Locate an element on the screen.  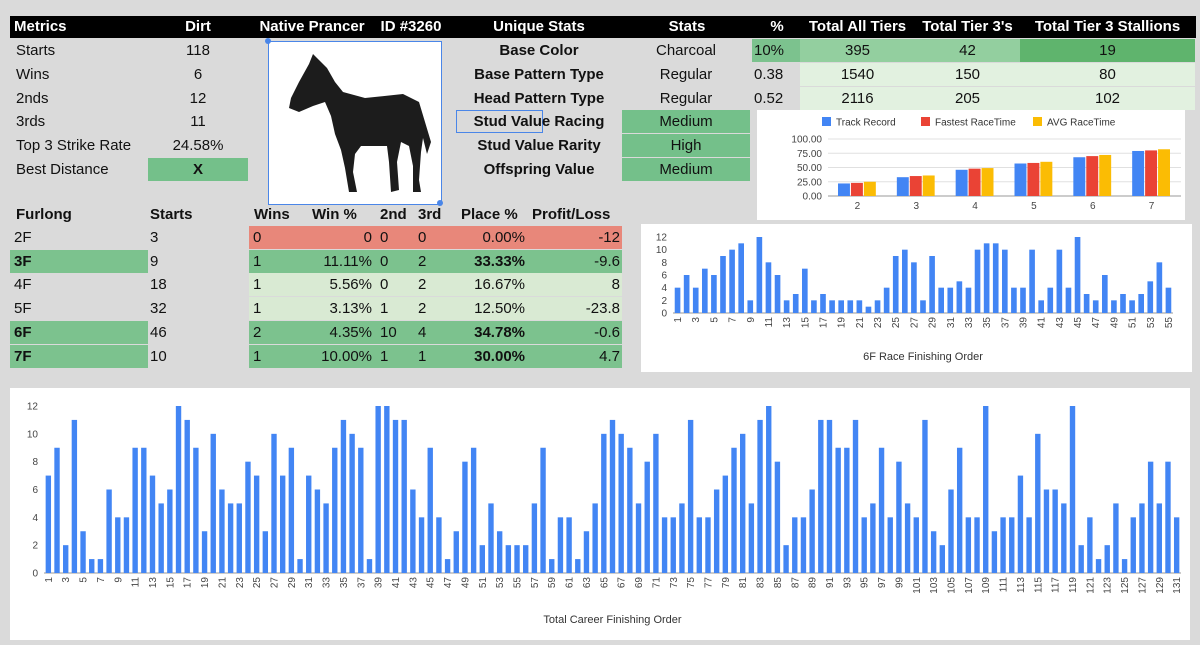
header-cell: Native Prancer is located at coordinates (312, 26).